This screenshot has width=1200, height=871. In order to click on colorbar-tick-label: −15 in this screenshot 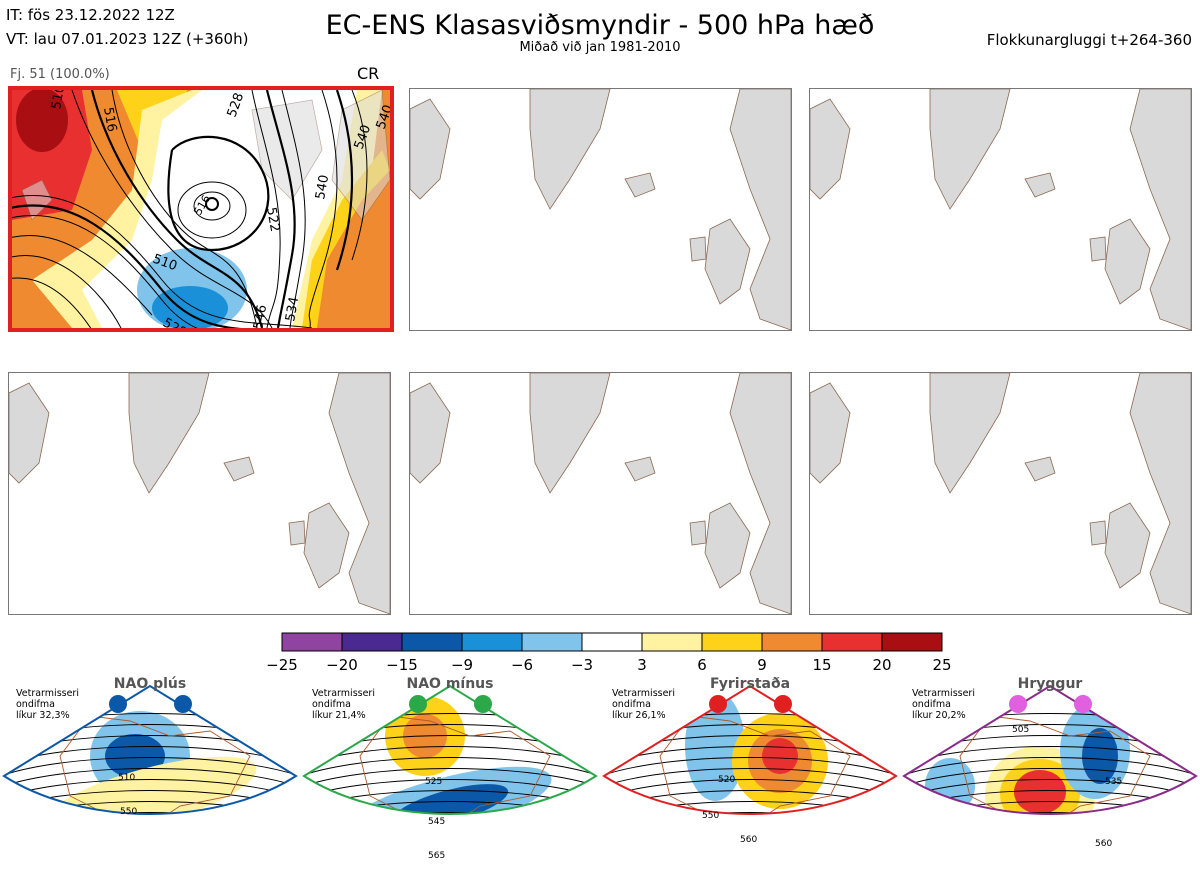, I will do `click(402, 665)`.